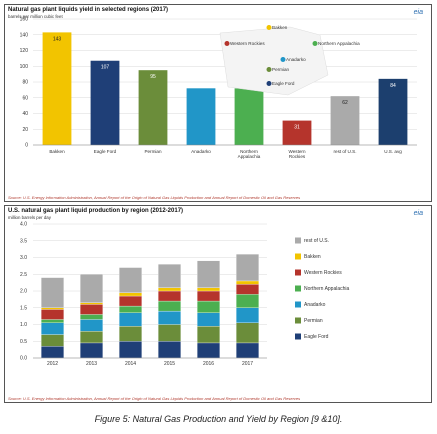  Describe the element at coordinates (23, 292) in the screenshot. I see `y-tick-label: 2.0` at that location.